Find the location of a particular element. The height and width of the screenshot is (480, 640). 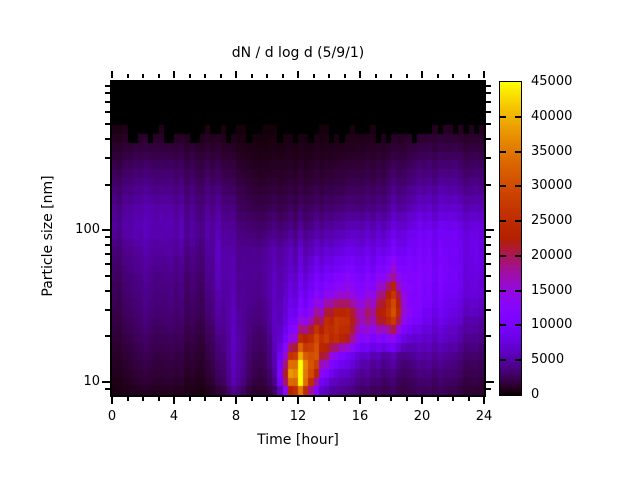

colorbar-tick-label: 40000 is located at coordinates (552, 116).